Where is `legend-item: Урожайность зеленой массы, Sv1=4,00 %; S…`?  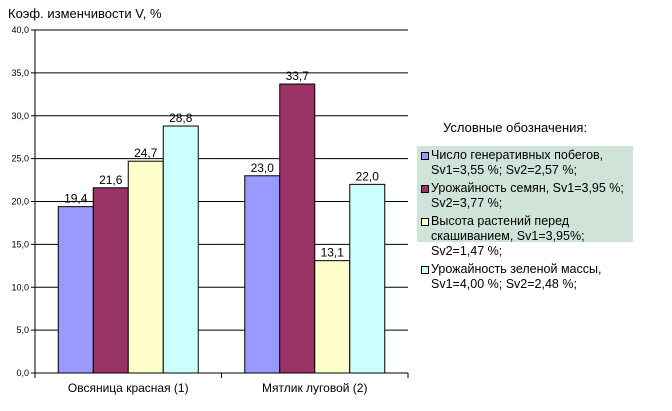
legend-item: Урожайность зеленой массы, Sv1=4,00 %; S… is located at coordinates (526, 277).